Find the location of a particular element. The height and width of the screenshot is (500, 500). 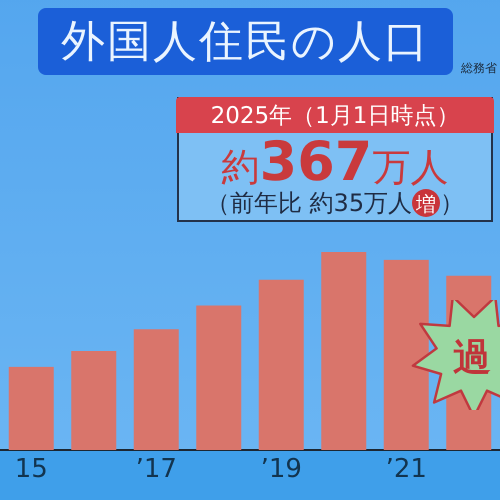

chart-title: 外国人住民の人口 is located at coordinates (245, 42).